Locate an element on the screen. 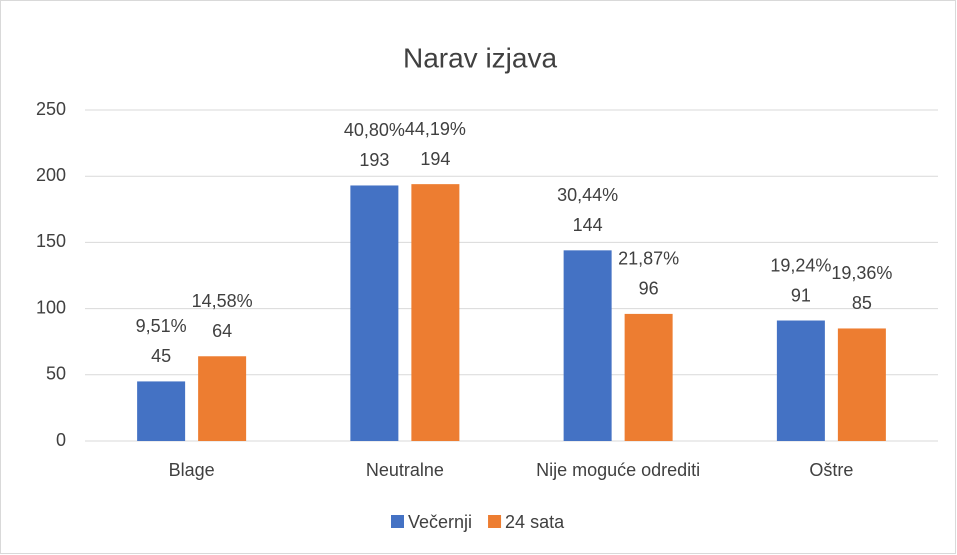  y-tick-label: 0 is located at coordinates (61, 440).